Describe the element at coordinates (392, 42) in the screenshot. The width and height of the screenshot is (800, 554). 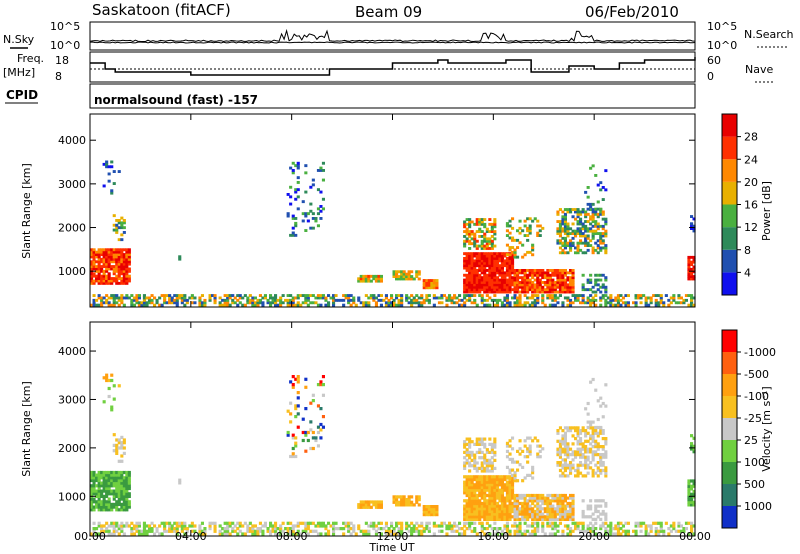
I see `nsearch-trace` at that location.